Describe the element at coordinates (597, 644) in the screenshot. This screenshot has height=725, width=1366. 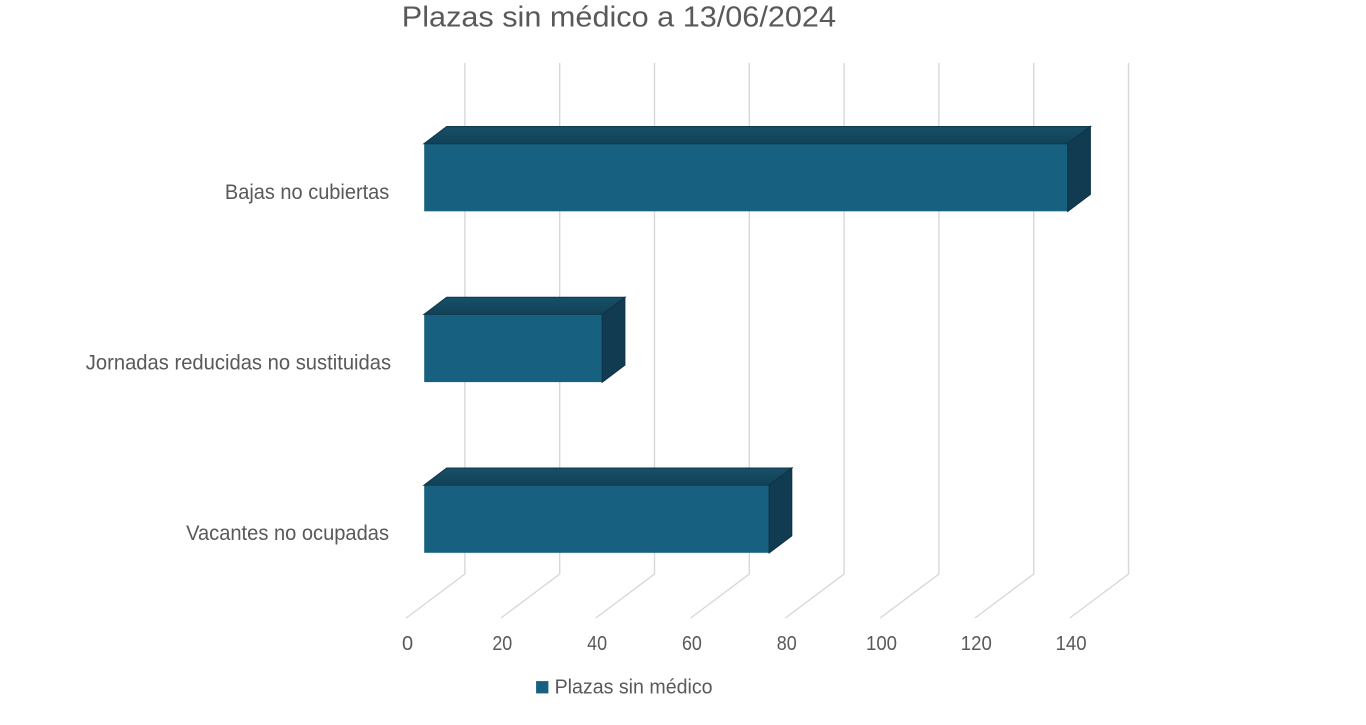
I see `svg-text: 40` at that location.